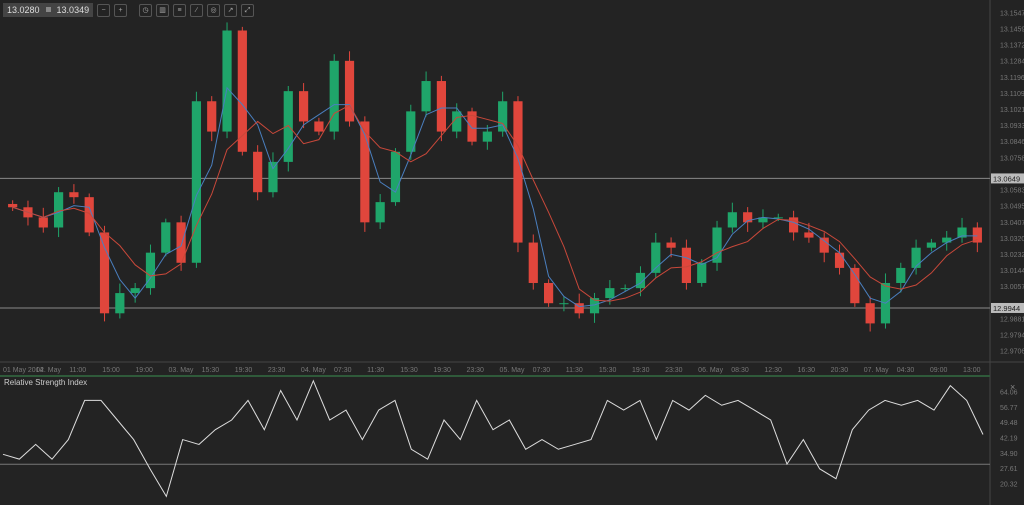 The height and width of the screenshot is (505, 1024). Describe the element at coordinates (972, 370) in the screenshot. I see `time-tick-label: 13:00` at that location.